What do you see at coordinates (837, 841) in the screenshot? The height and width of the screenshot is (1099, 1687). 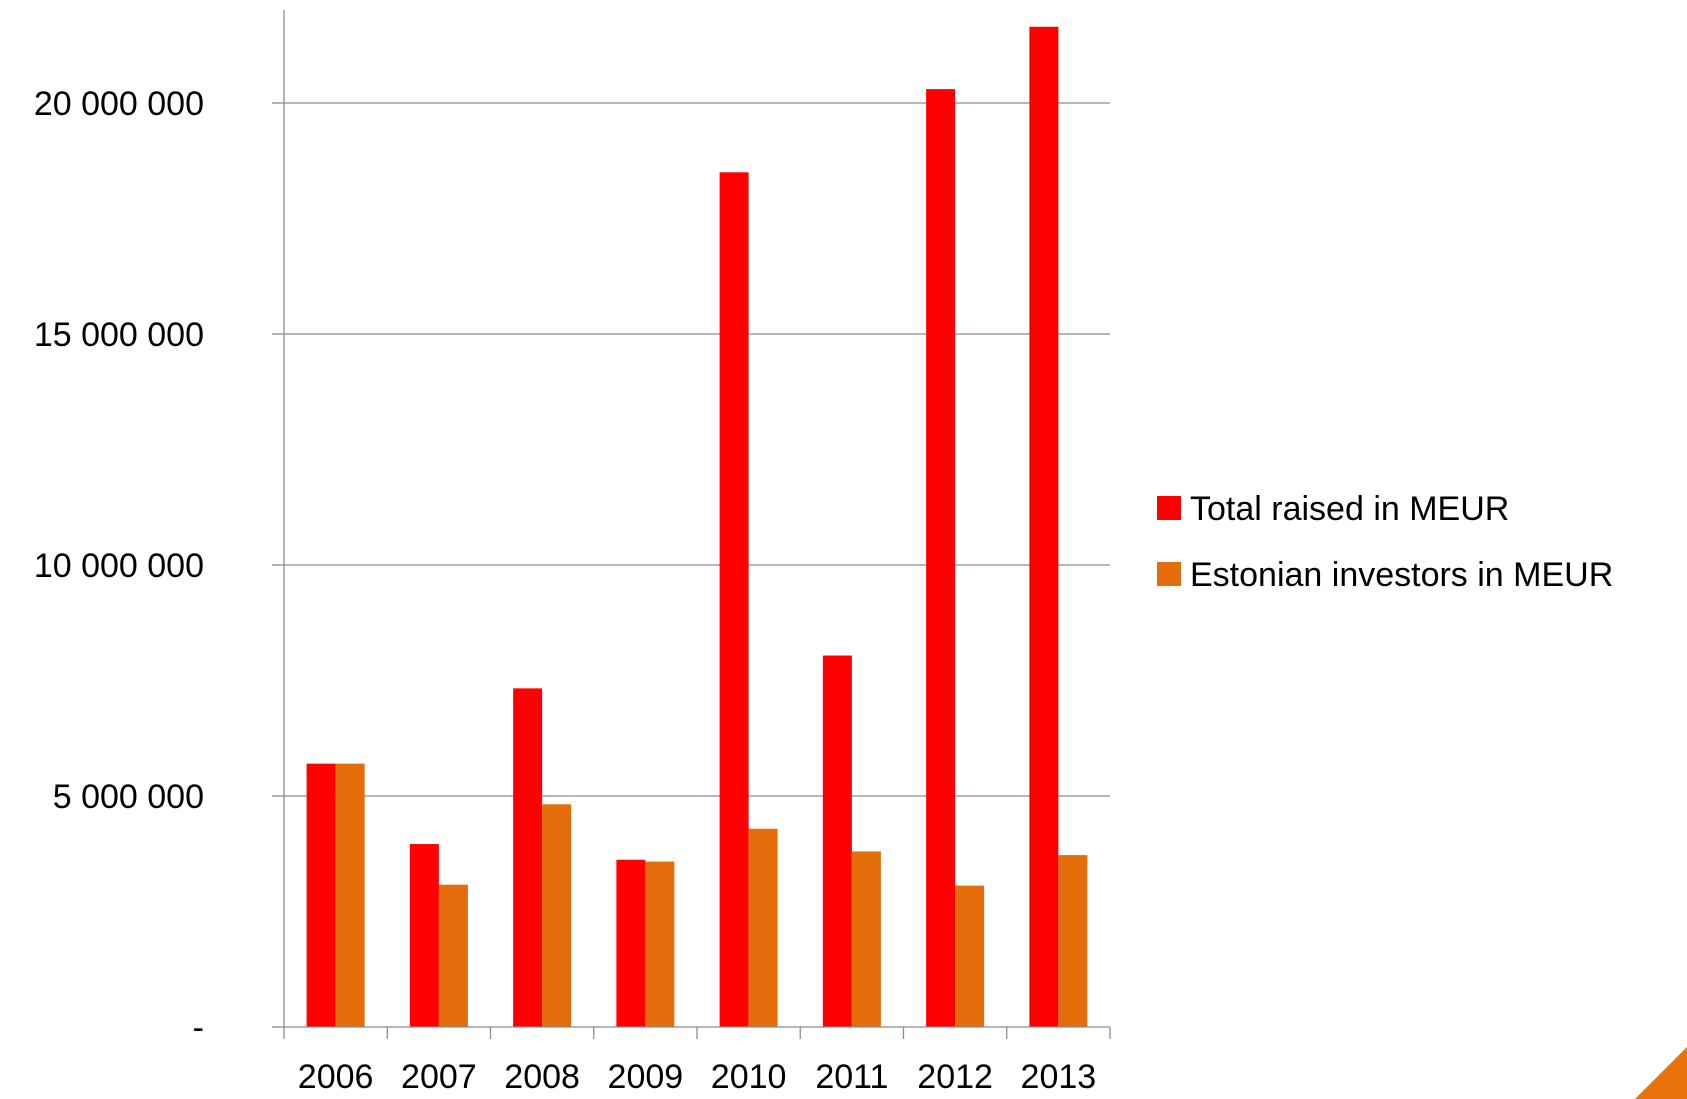 I see `bar-total-raised-2011` at bounding box center [837, 841].